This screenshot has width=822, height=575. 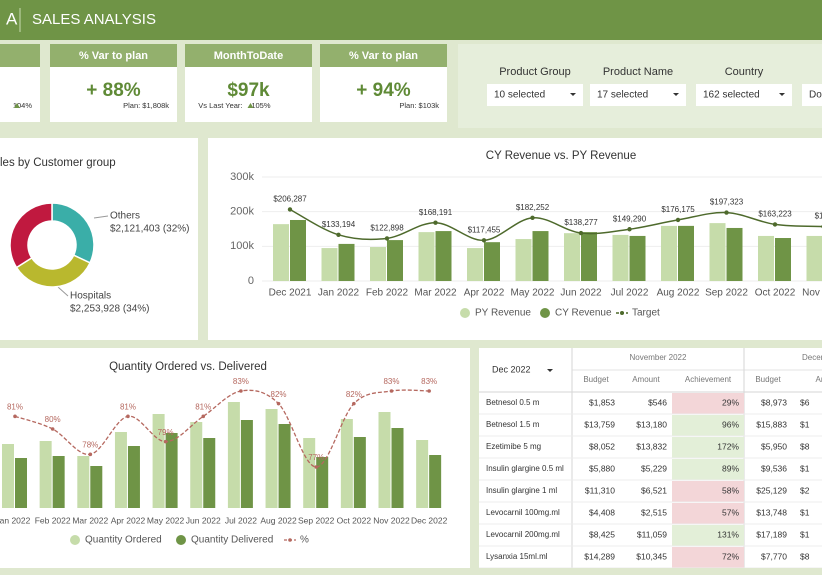 I want to click on kpi-title: MonthToDate, so click(x=248, y=56).